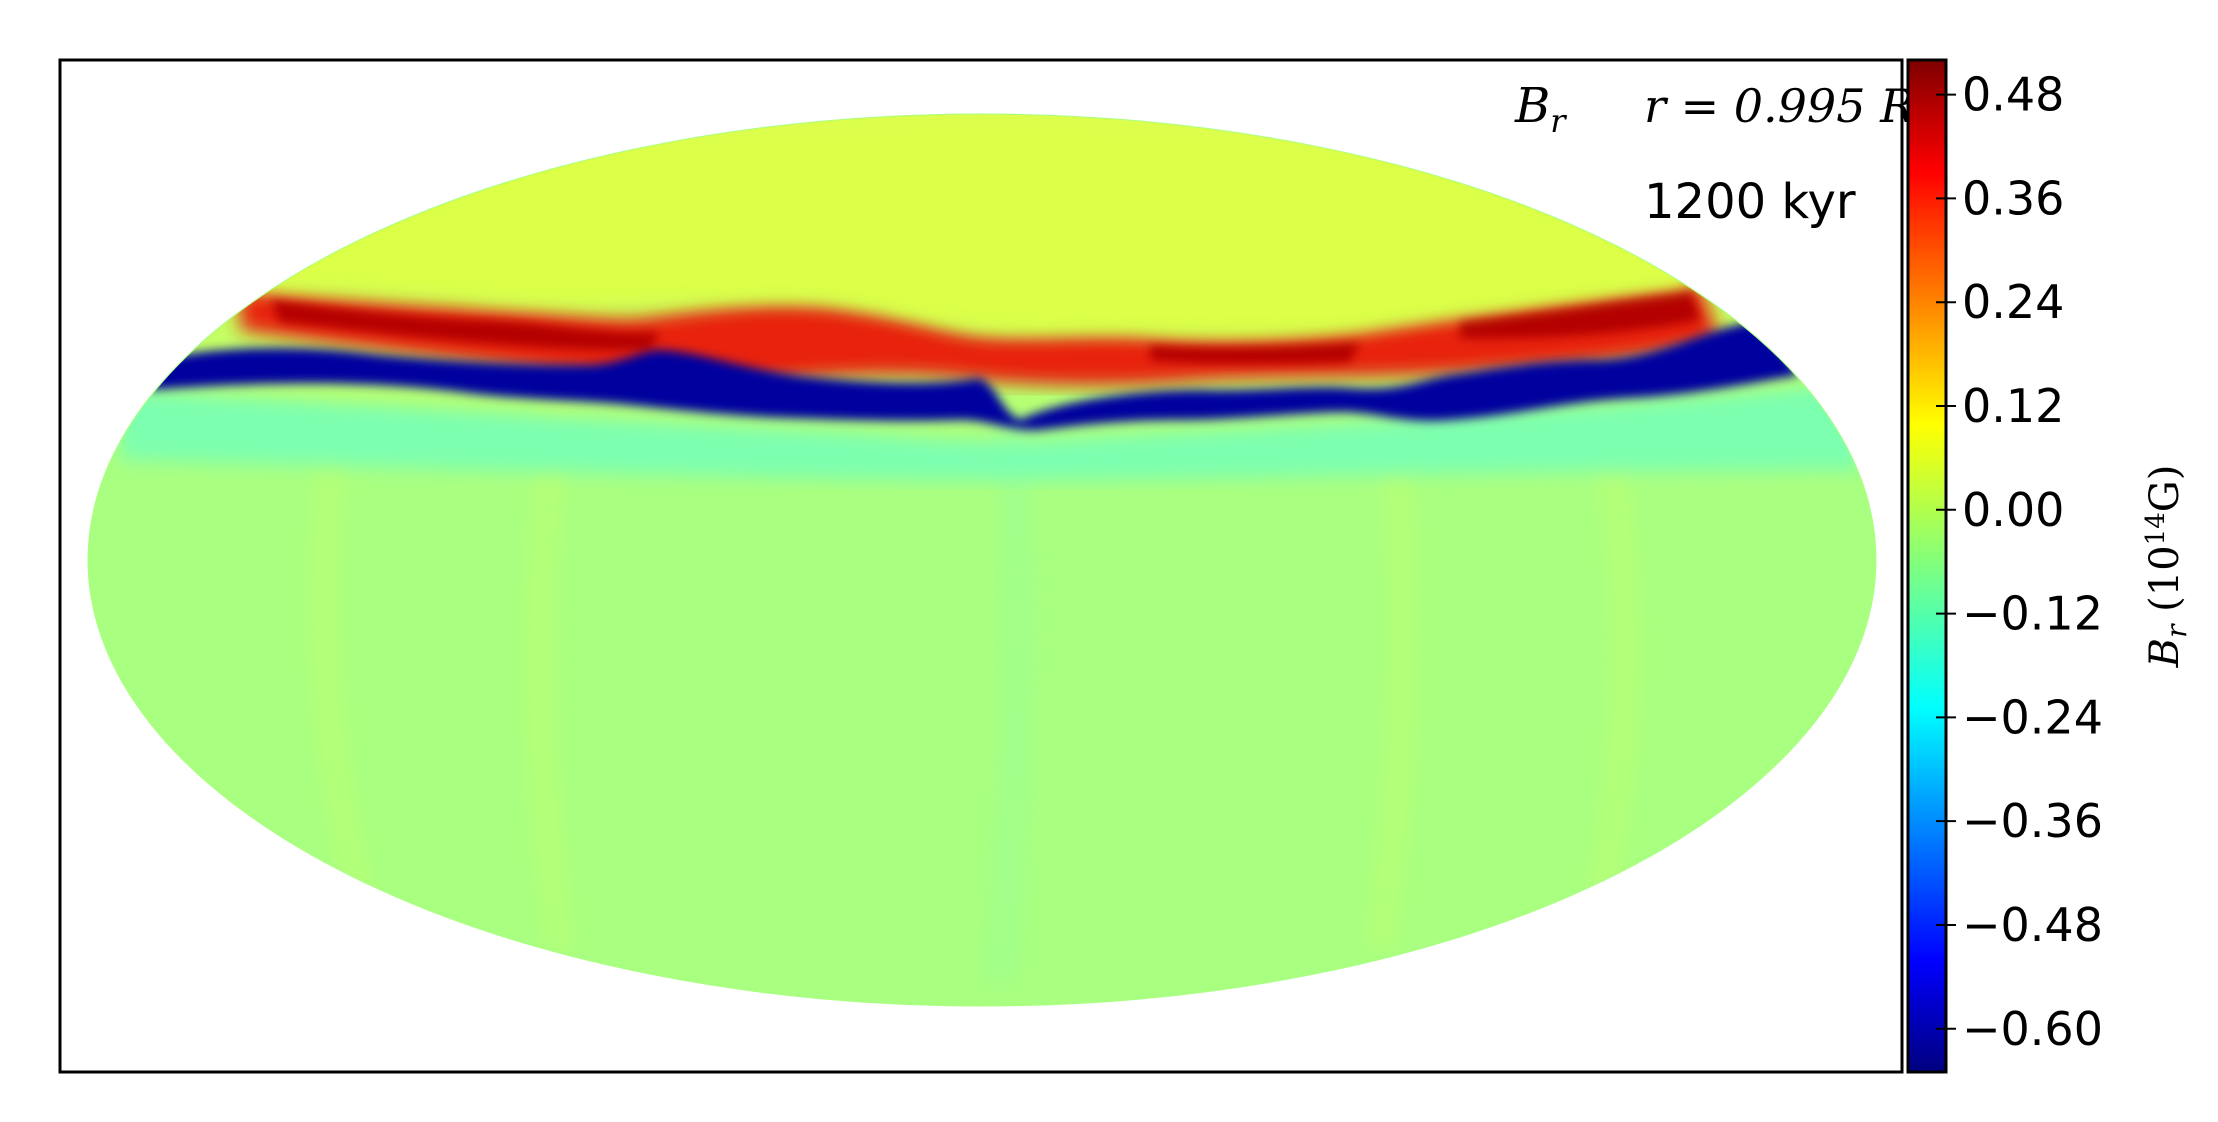 The width and height of the screenshot is (2218, 1122). Describe the element at coordinates (2013, 510) in the screenshot. I see `colorbar-tick-label: 0.00` at that location.